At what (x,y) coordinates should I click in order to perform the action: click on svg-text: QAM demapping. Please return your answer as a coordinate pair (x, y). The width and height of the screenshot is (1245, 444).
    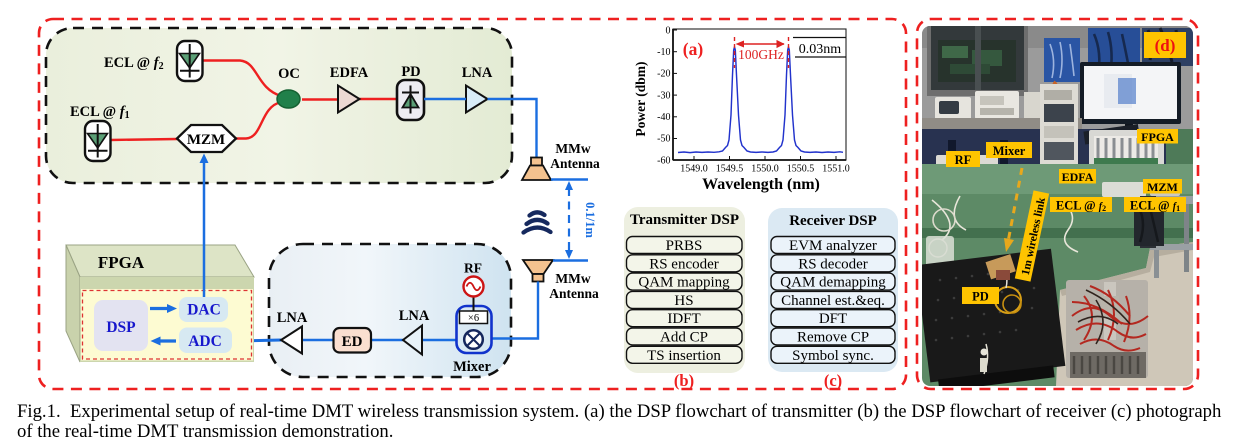
    Looking at the image, I should click on (833, 283).